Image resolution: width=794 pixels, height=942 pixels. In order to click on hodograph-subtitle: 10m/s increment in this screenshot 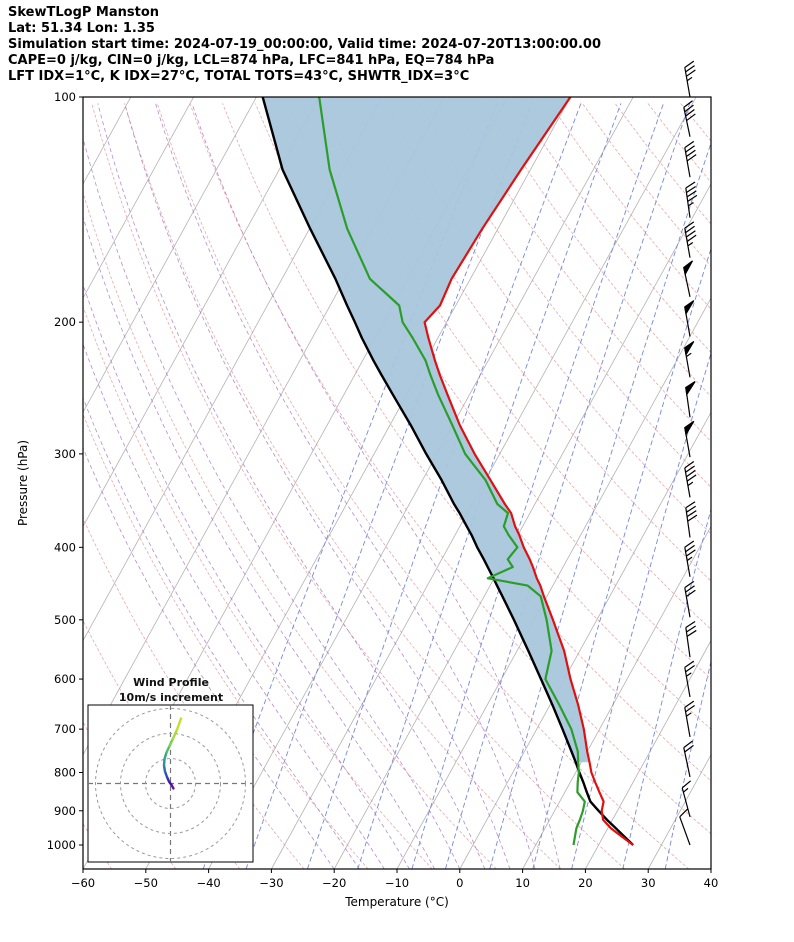, I will do `click(171, 697)`.